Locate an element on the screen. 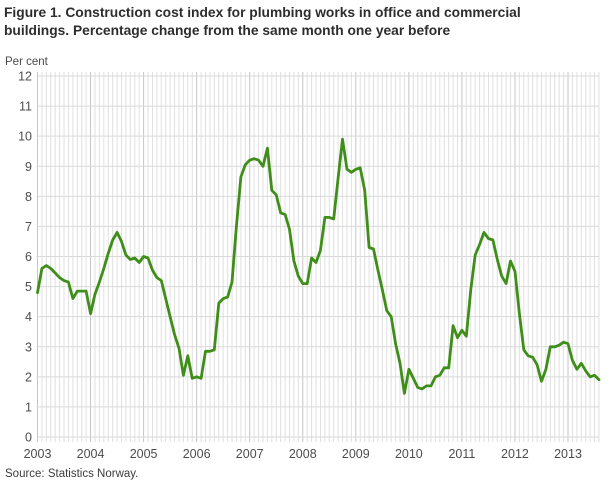  y-tick-label: 5 is located at coordinates (28, 287).